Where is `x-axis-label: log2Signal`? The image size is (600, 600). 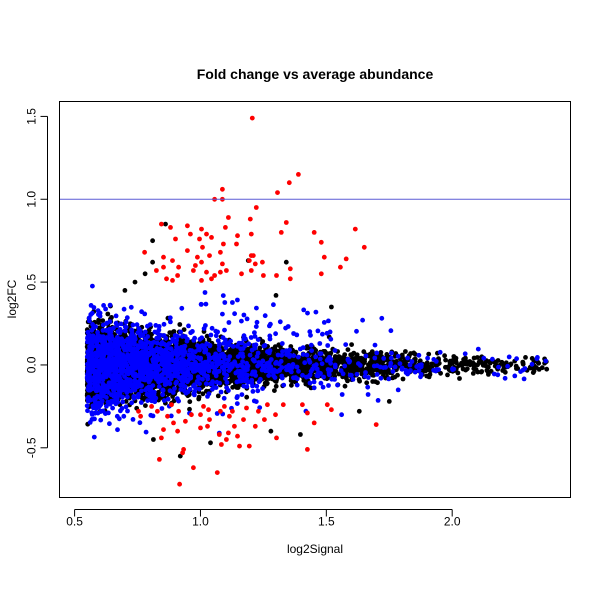 x-axis-label: log2Signal is located at coordinates (315, 549).